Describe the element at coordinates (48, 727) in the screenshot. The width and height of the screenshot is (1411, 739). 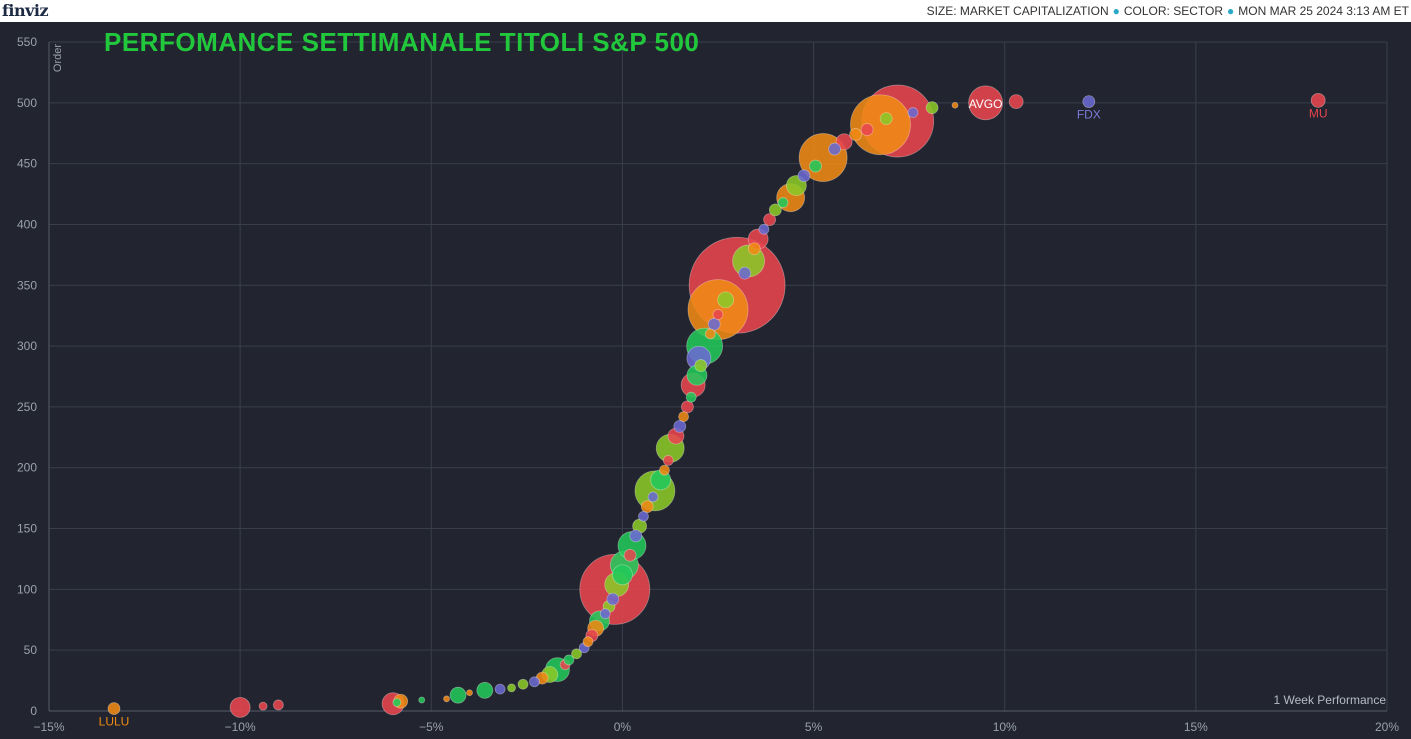
I see `x-tick-label: −15%` at that location.